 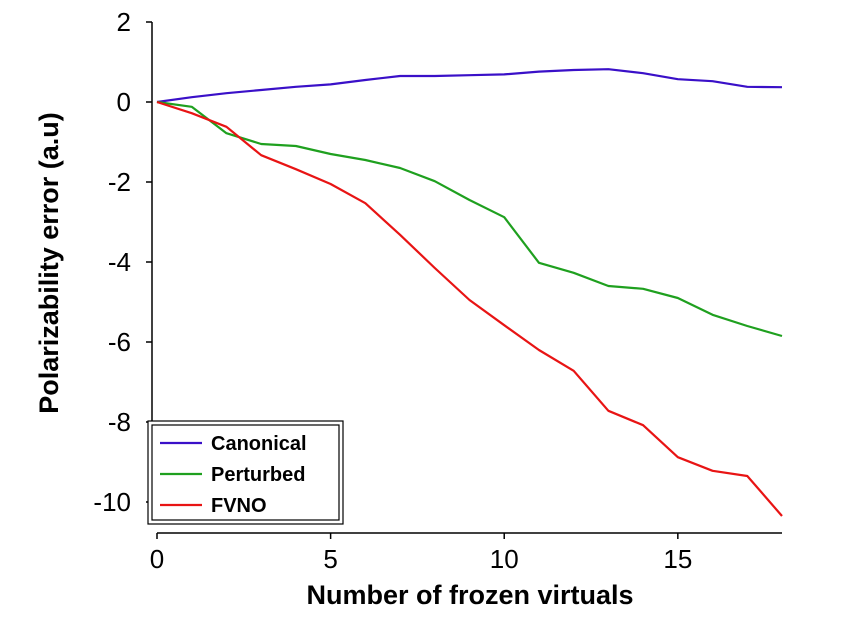 I want to click on y-tick-label: -10, so click(x=112, y=502).